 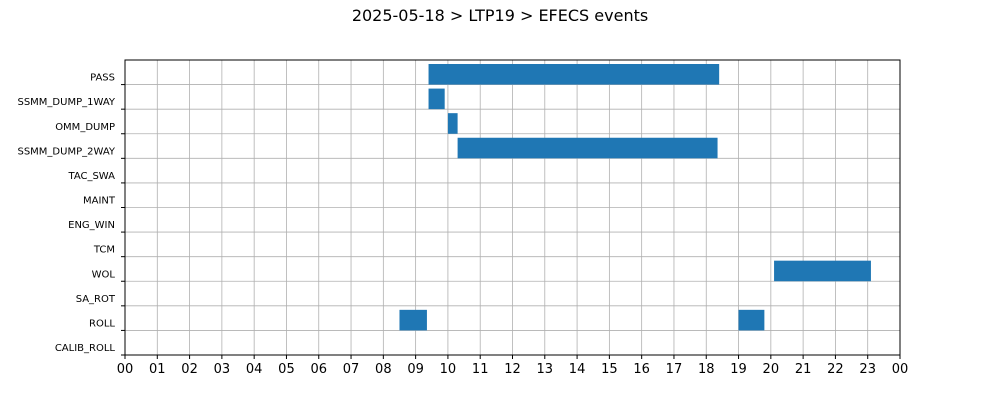 What do you see at coordinates (480, 369) in the screenshot?
I see `x-tick-label: 11` at bounding box center [480, 369].